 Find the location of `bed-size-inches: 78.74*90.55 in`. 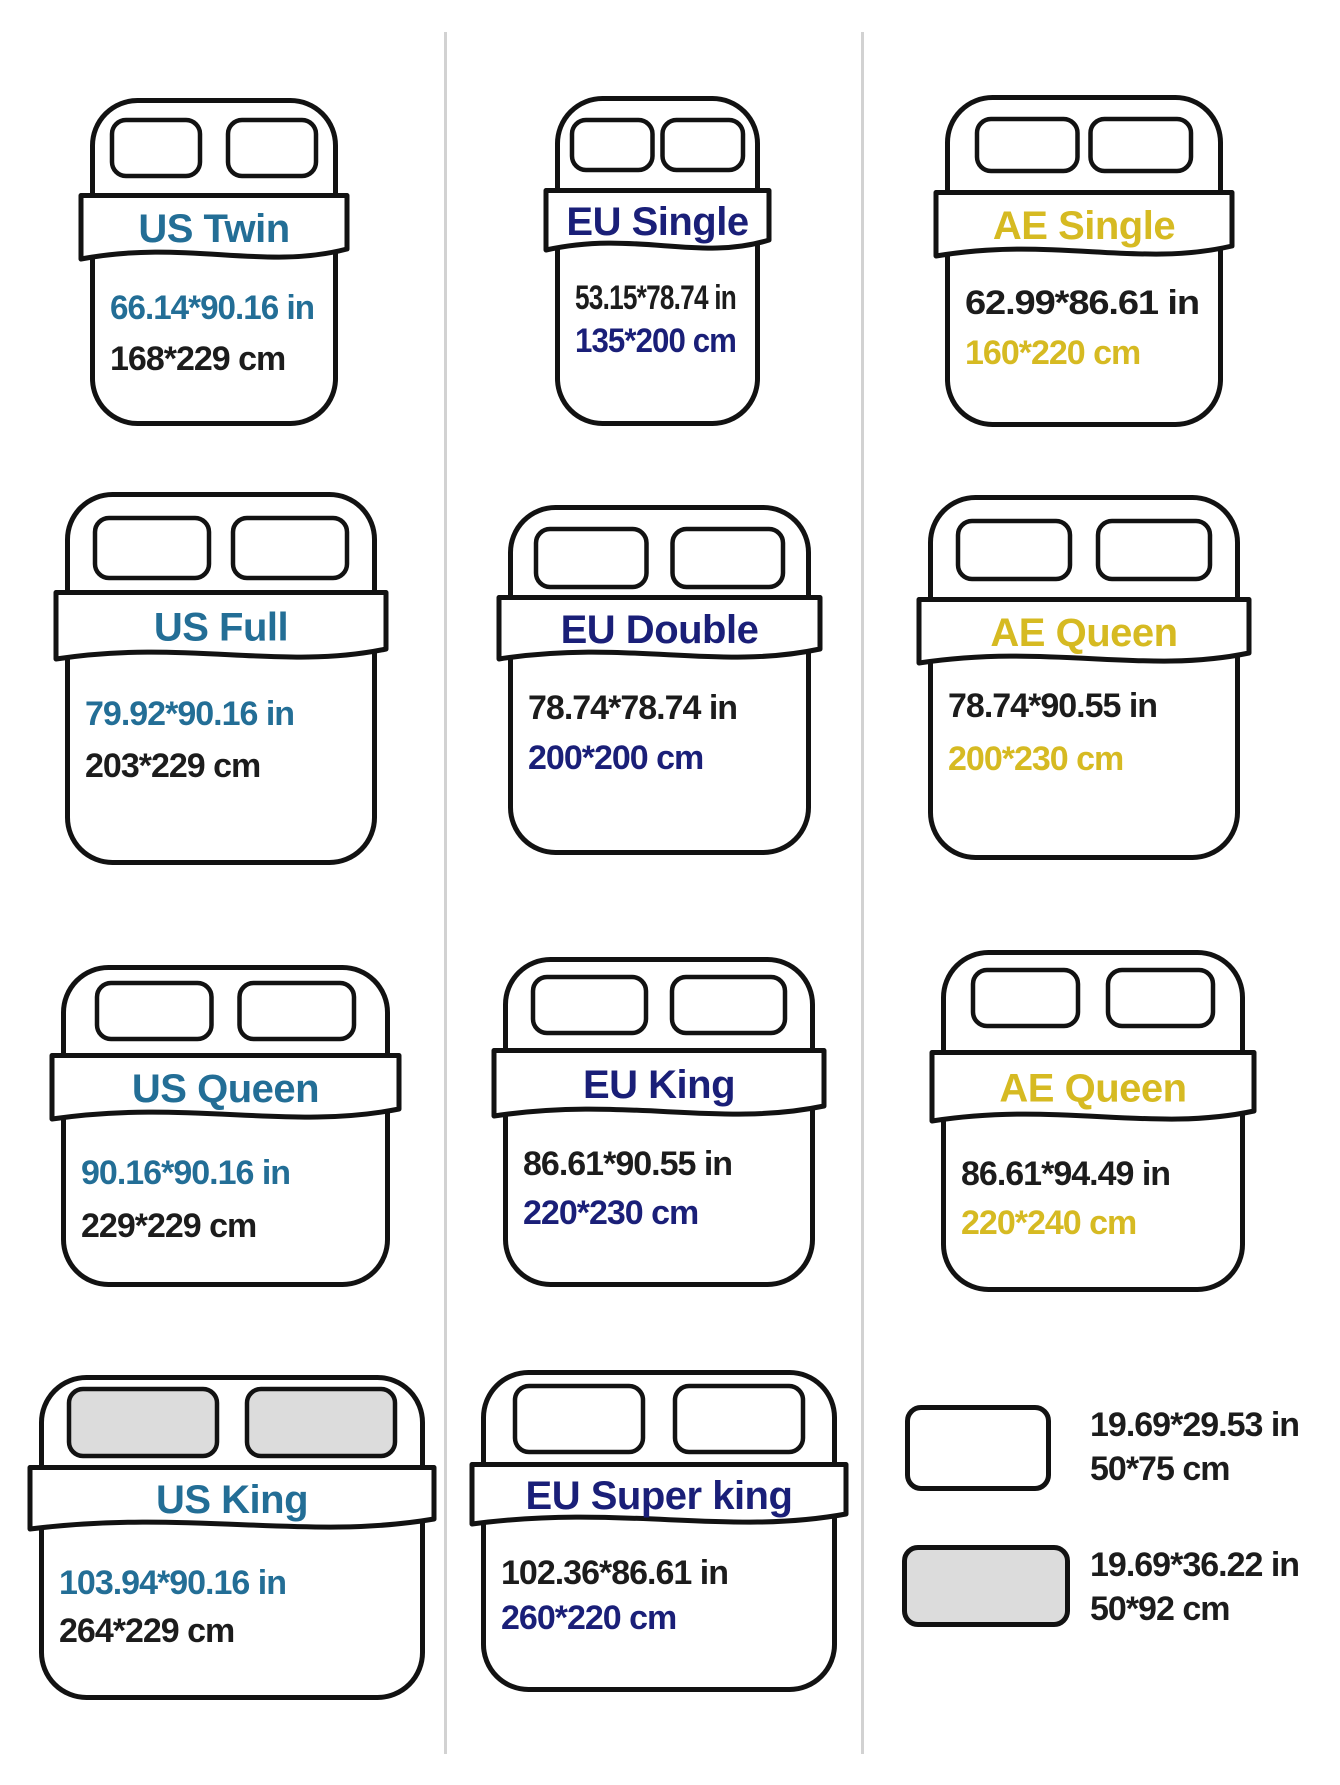

bed-size-inches: 78.74*90.55 in is located at coordinates (1052, 706).